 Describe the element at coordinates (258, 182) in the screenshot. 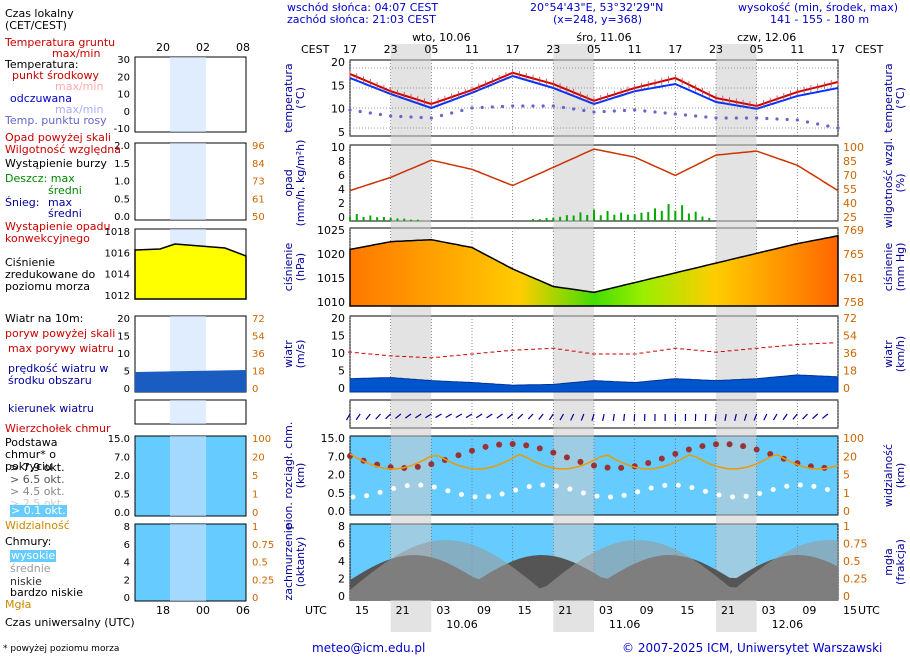

I see `legend-tick-right-precip: 73` at that location.